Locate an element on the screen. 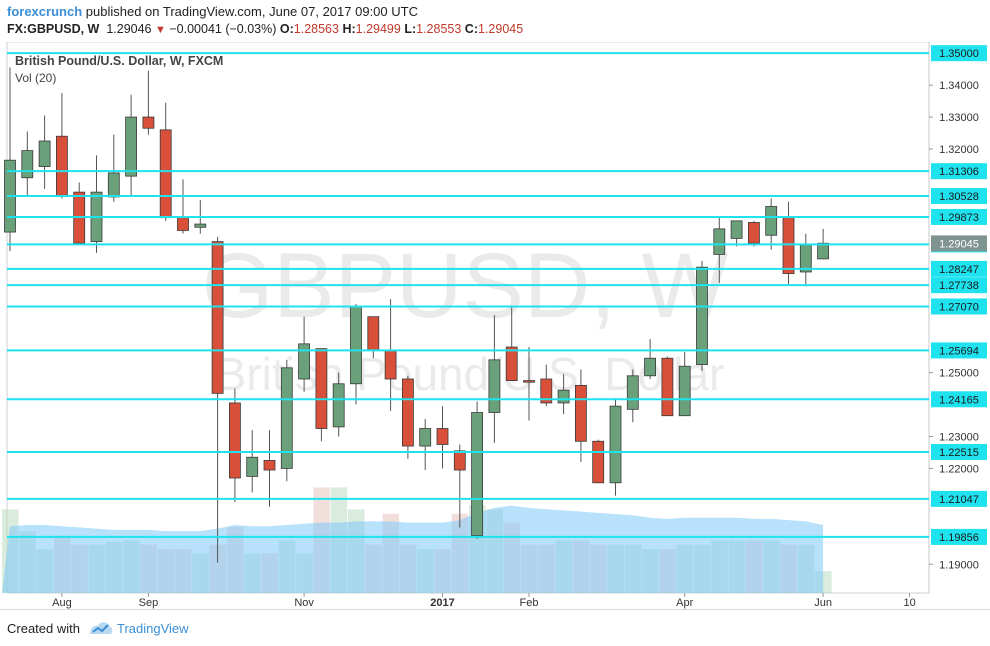  level-price-label: 1.21047 is located at coordinates (959, 500).